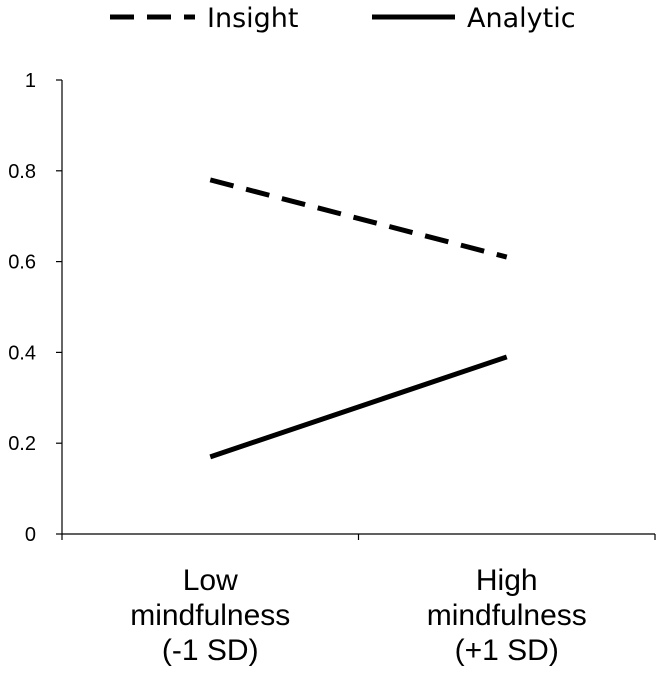  What do you see at coordinates (507, 615) in the screenshot?
I see `x-category-label: High mindfulness (+1 SD)` at bounding box center [507, 615].